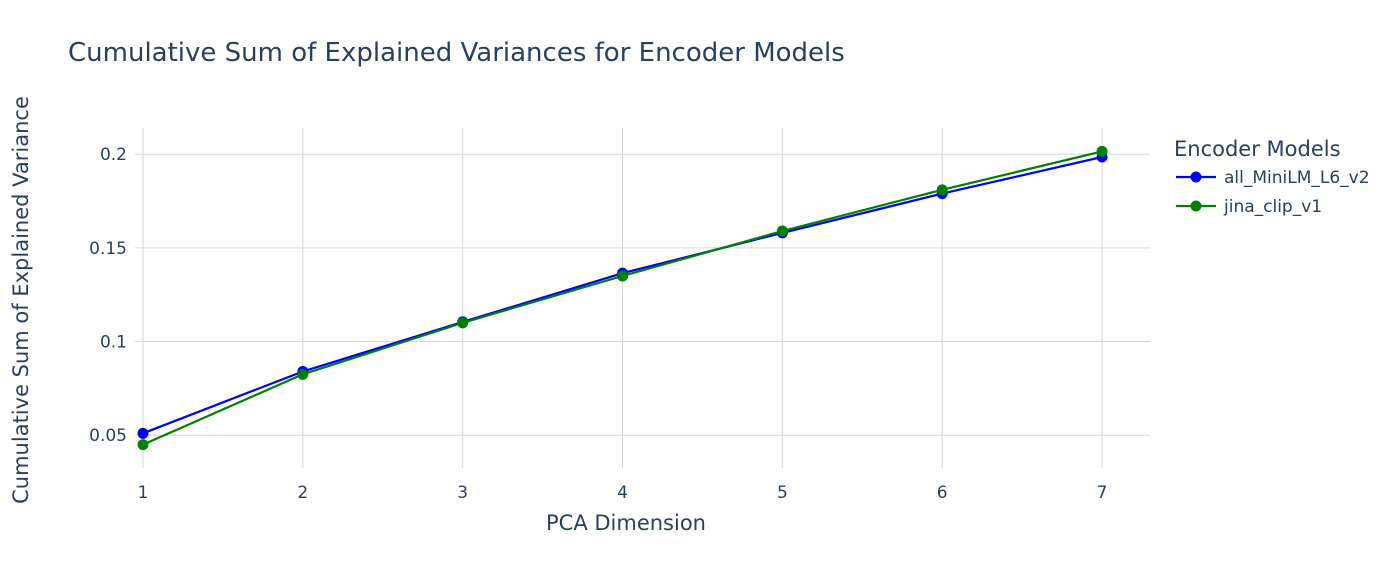  What do you see at coordinates (782, 493) in the screenshot?
I see `x-tick-label: 5` at bounding box center [782, 493].